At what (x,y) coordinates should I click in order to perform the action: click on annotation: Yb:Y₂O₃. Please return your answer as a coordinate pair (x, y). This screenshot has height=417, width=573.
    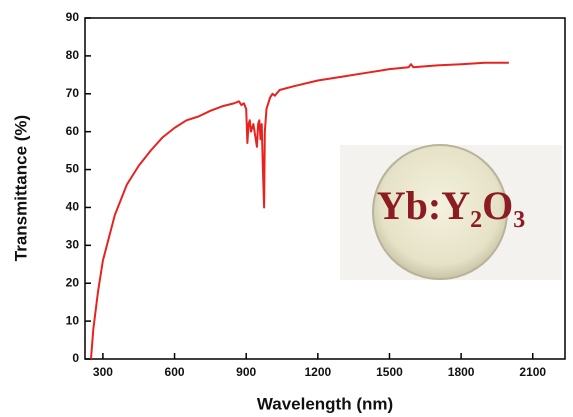
    Looking at the image, I should click on (451, 205).